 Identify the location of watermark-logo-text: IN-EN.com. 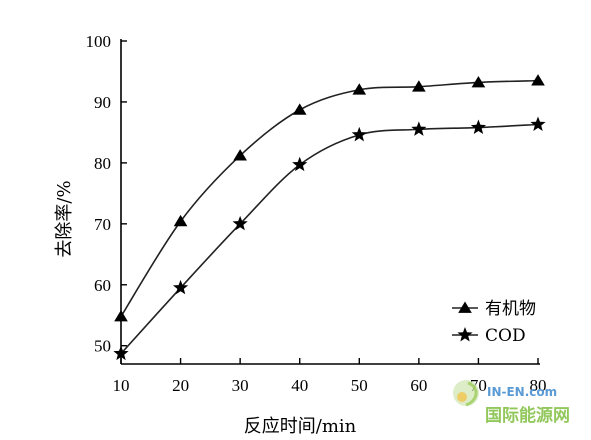
(522, 392).